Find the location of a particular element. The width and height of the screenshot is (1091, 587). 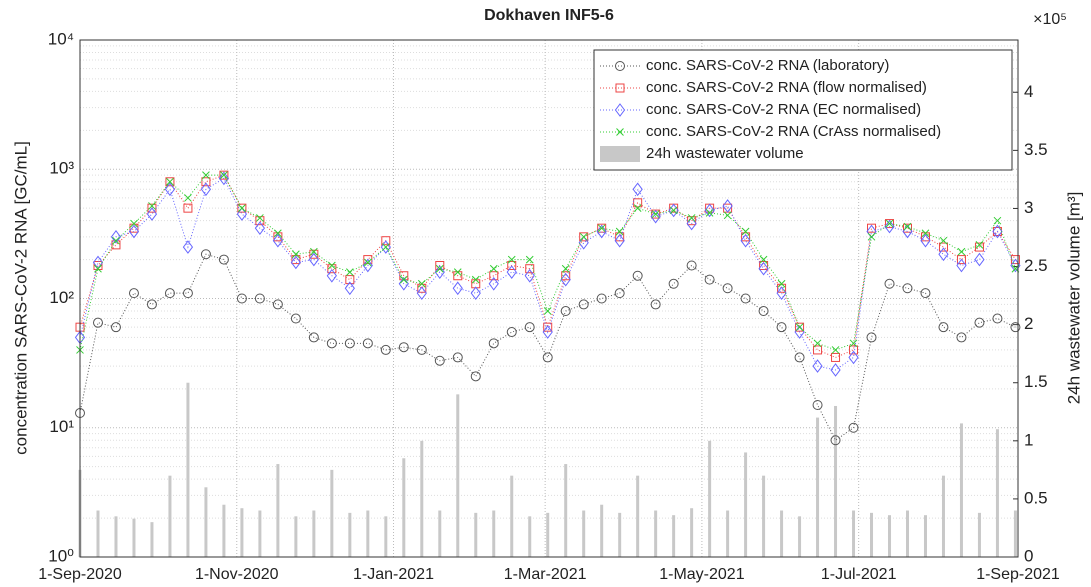

y2-tick-label: 1 is located at coordinates (1028, 439).